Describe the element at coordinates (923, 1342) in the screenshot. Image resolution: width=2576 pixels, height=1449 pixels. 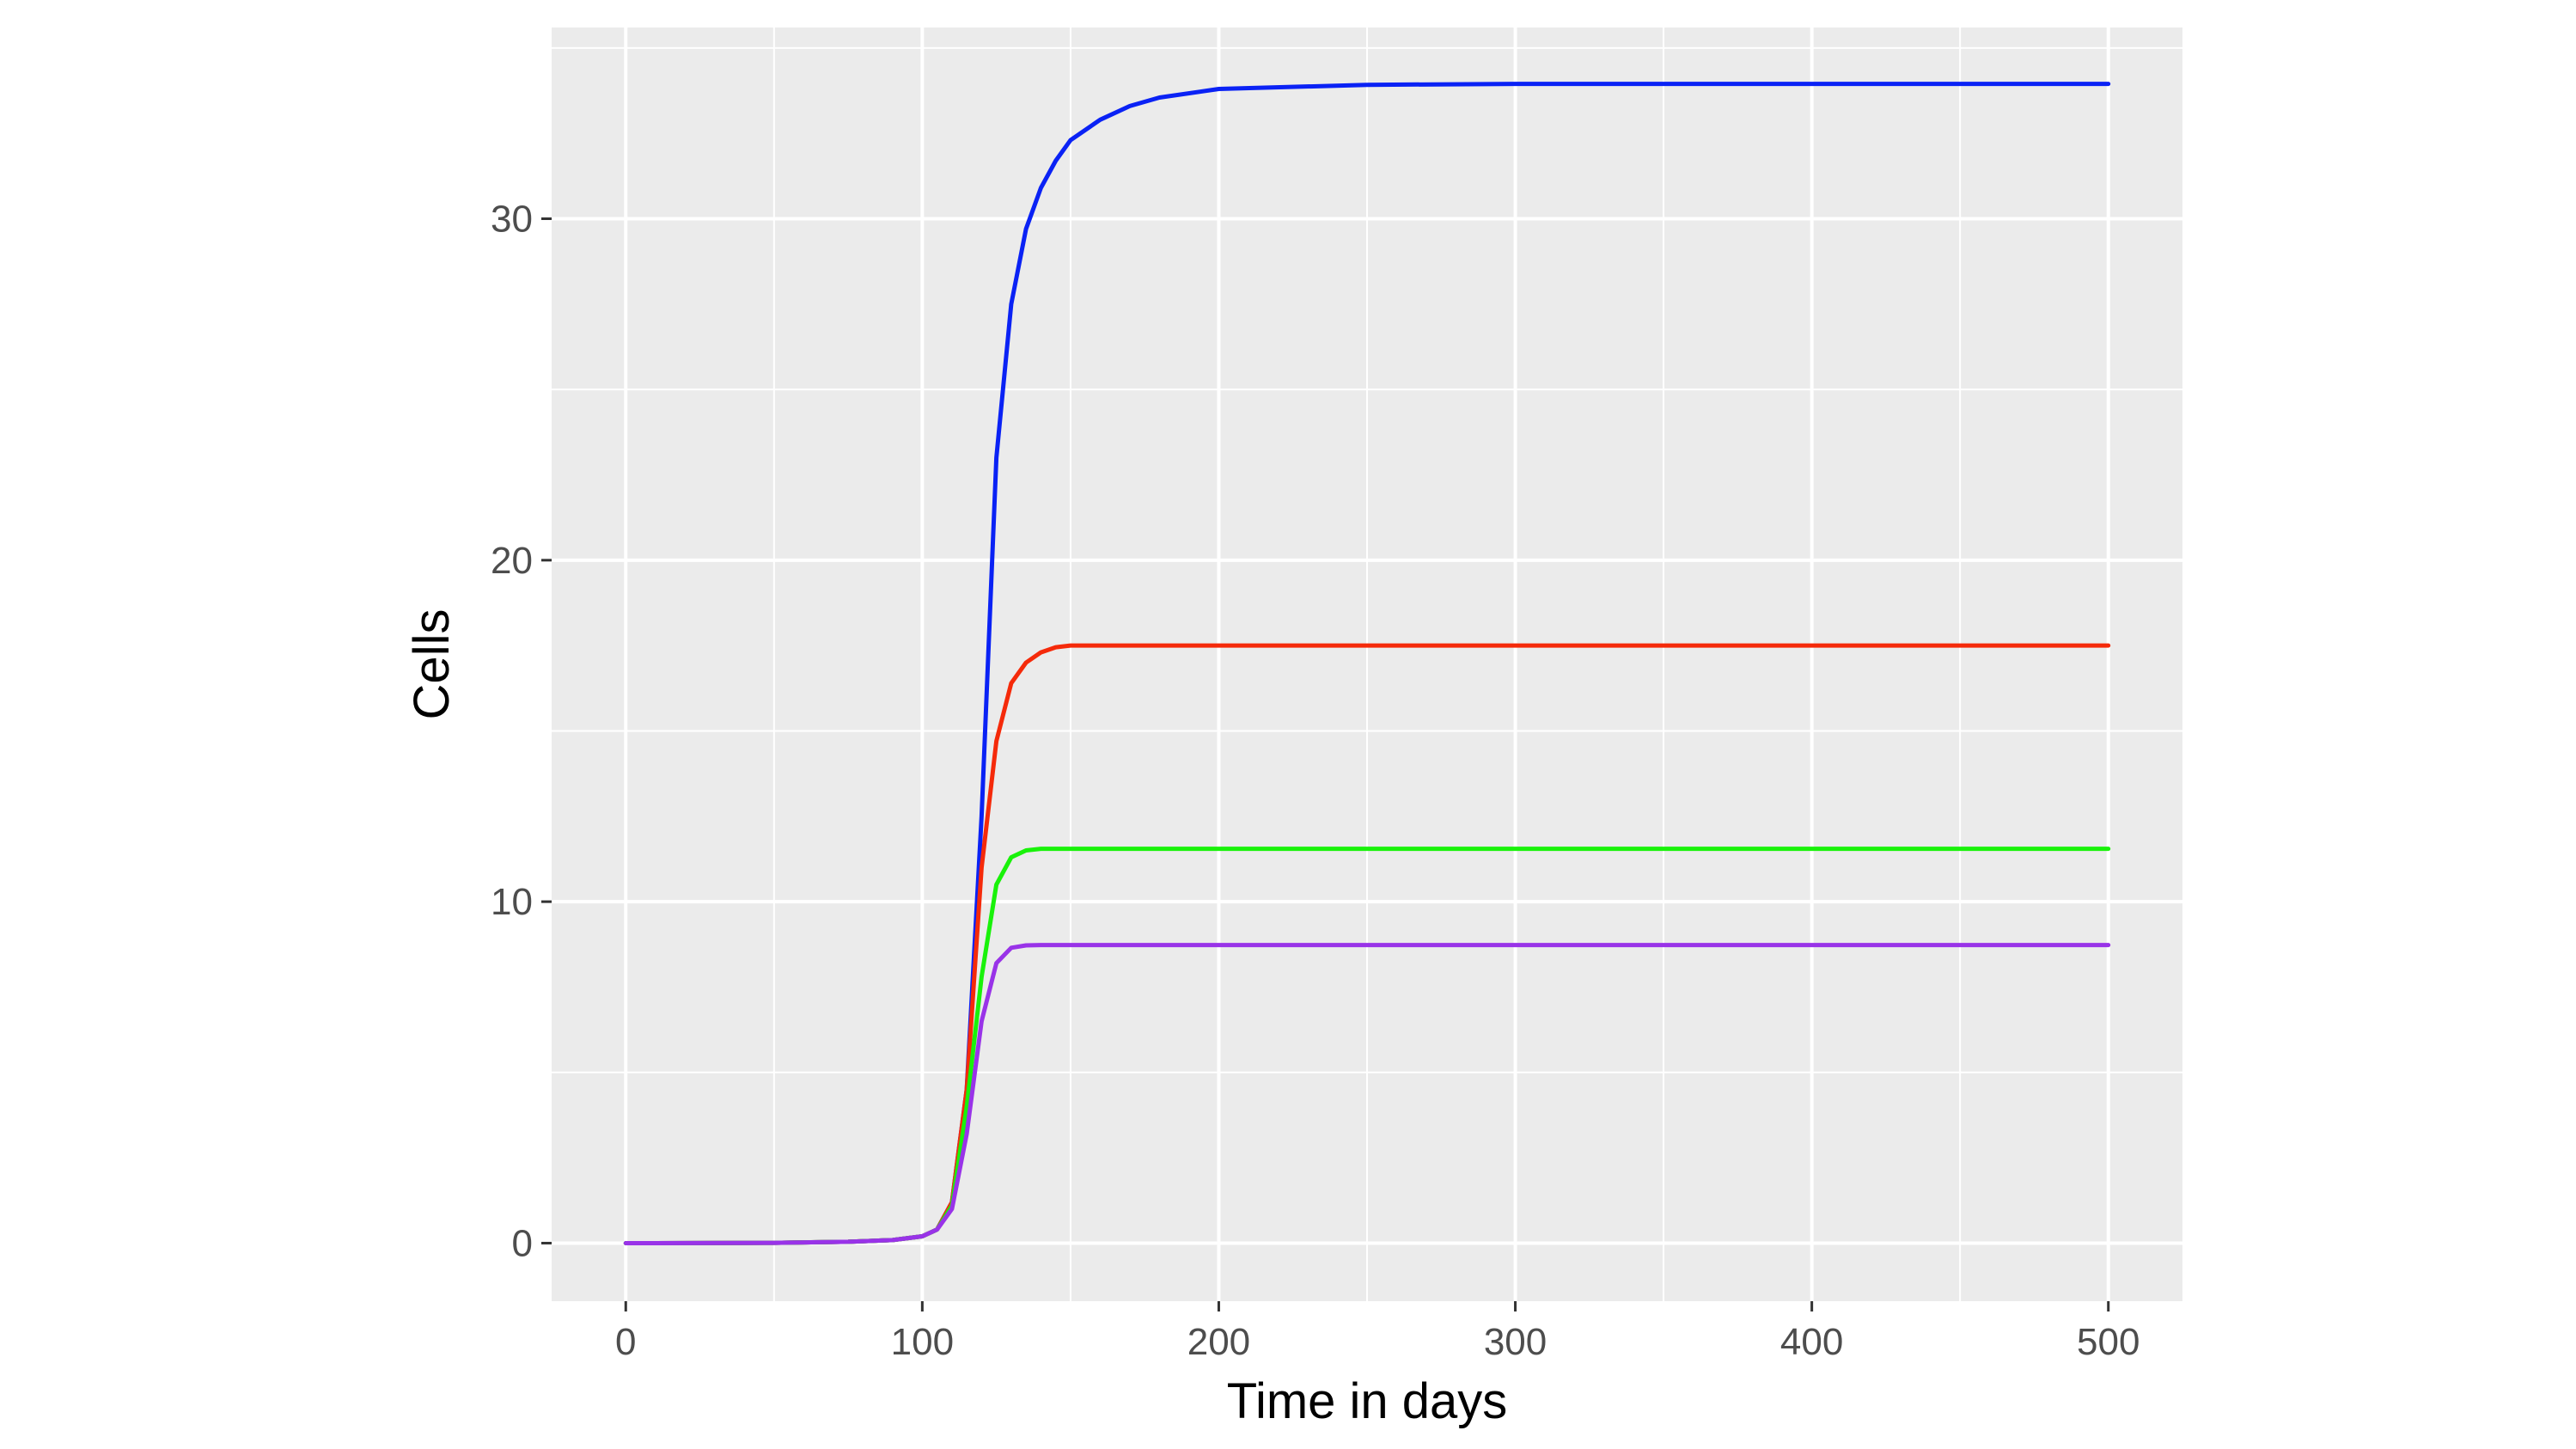
I see `x-tick-label: 100` at that location.